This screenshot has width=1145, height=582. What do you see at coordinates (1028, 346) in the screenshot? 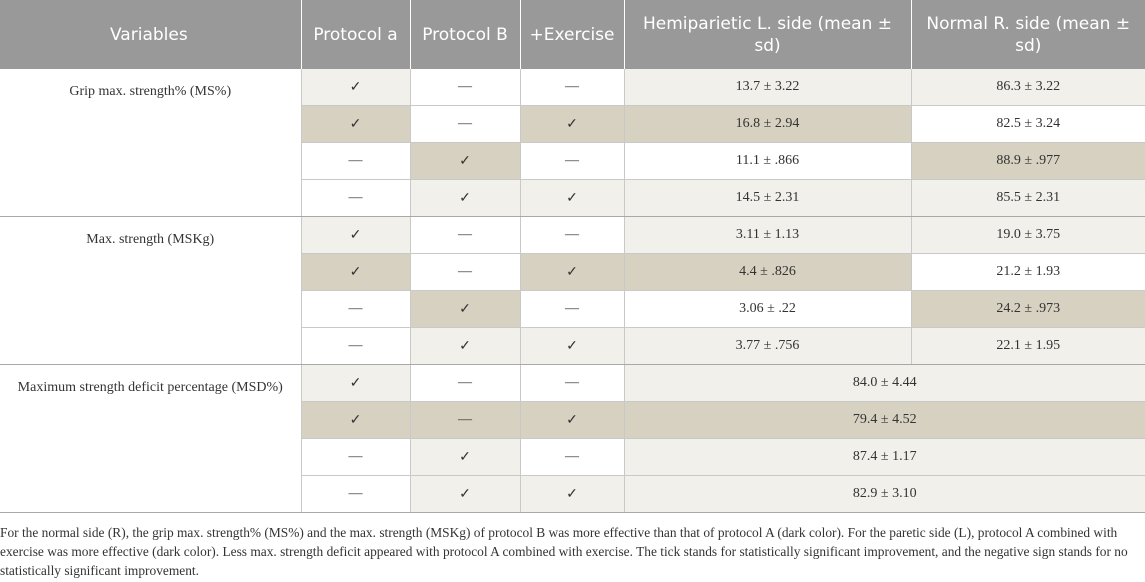
I see `normal-side-value: 22.1 ± 1.95` at bounding box center [1028, 346].